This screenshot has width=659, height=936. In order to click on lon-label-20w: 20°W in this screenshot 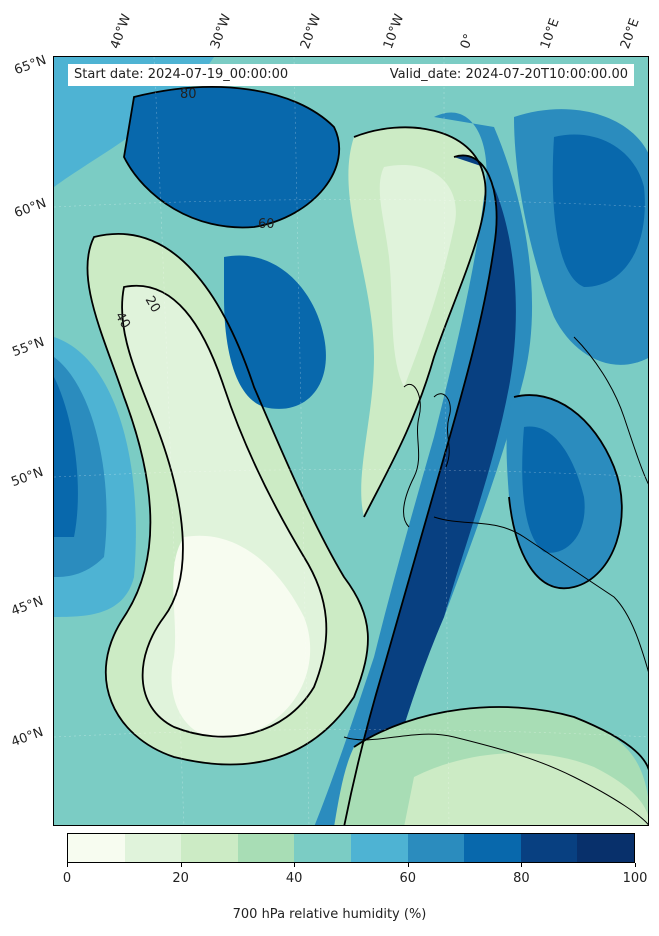, I will do `click(311, 31)`.